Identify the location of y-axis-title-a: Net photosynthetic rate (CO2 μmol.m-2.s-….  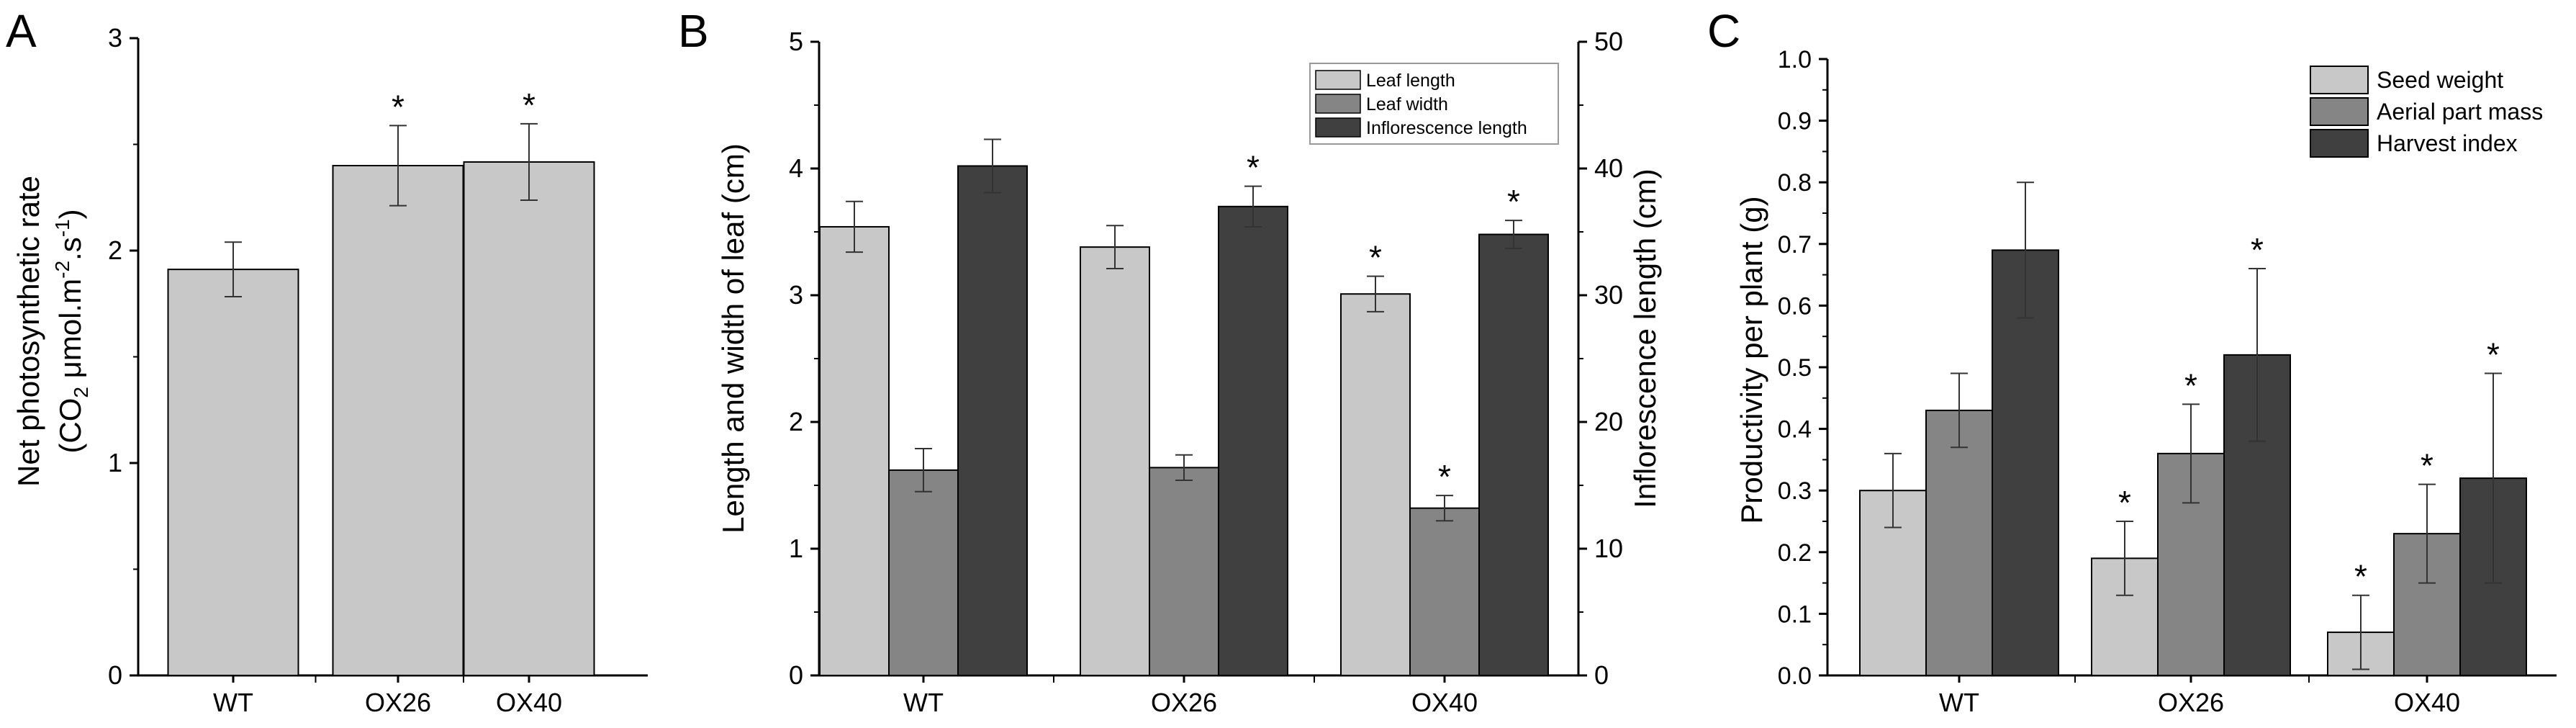
(52, 331).